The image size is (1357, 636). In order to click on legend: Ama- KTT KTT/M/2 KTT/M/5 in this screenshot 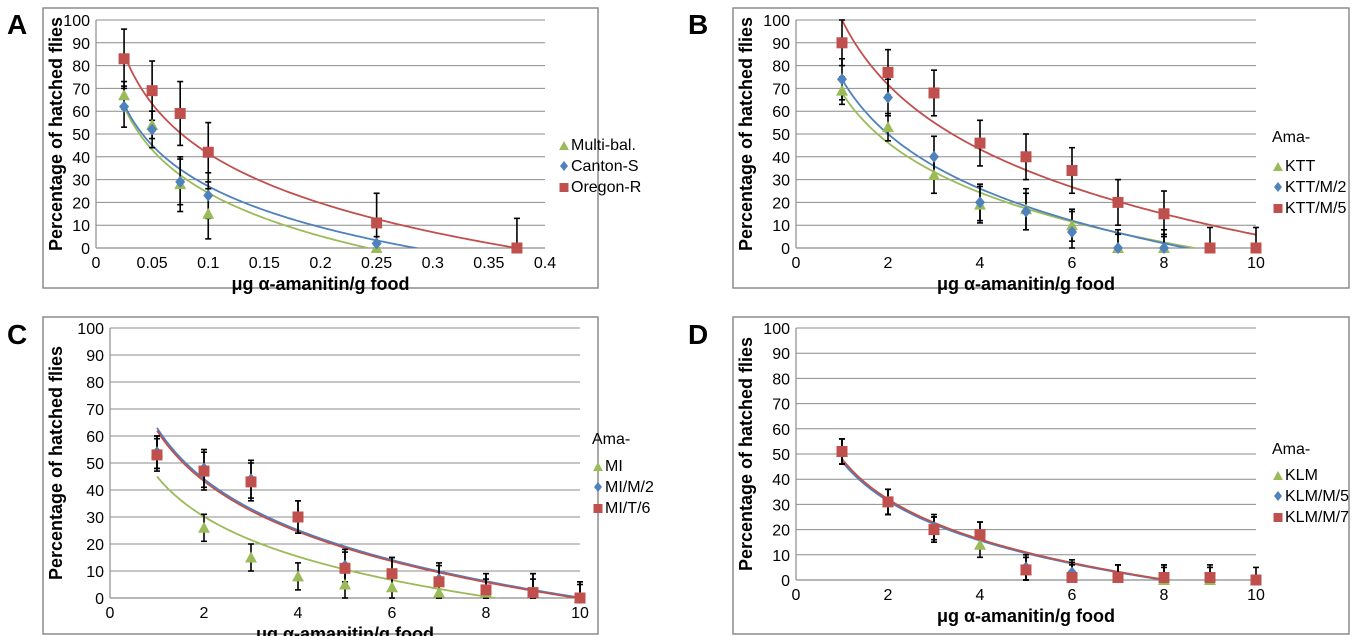, I will do `click(1309, 173)`.